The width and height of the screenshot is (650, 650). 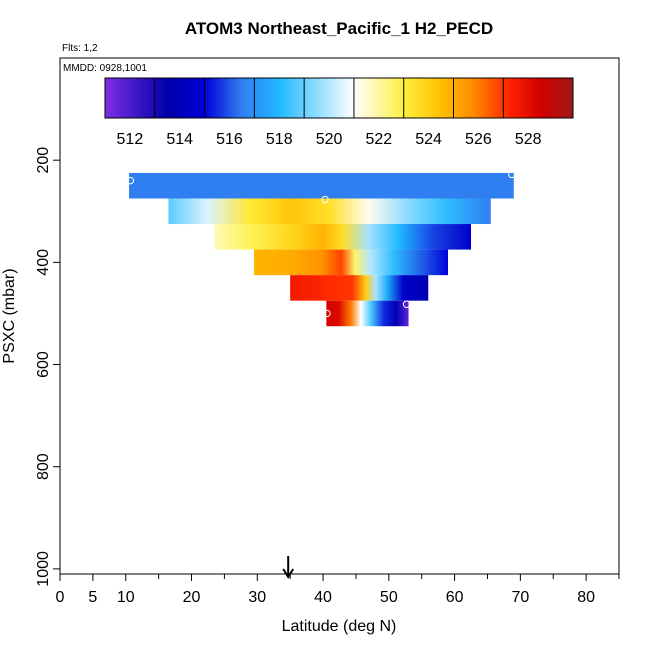 What do you see at coordinates (586, 597) in the screenshot?
I see `x-tick-label: 80` at bounding box center [586, 597].